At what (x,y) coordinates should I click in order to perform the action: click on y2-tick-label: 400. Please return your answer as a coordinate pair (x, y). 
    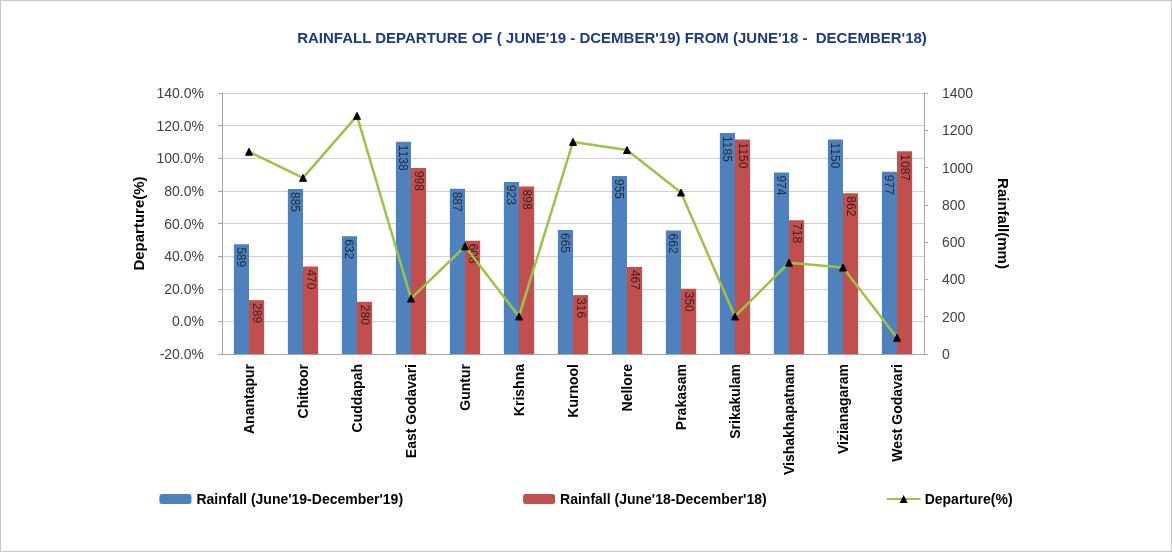
    Looking at the image, I should click on (954, 279).